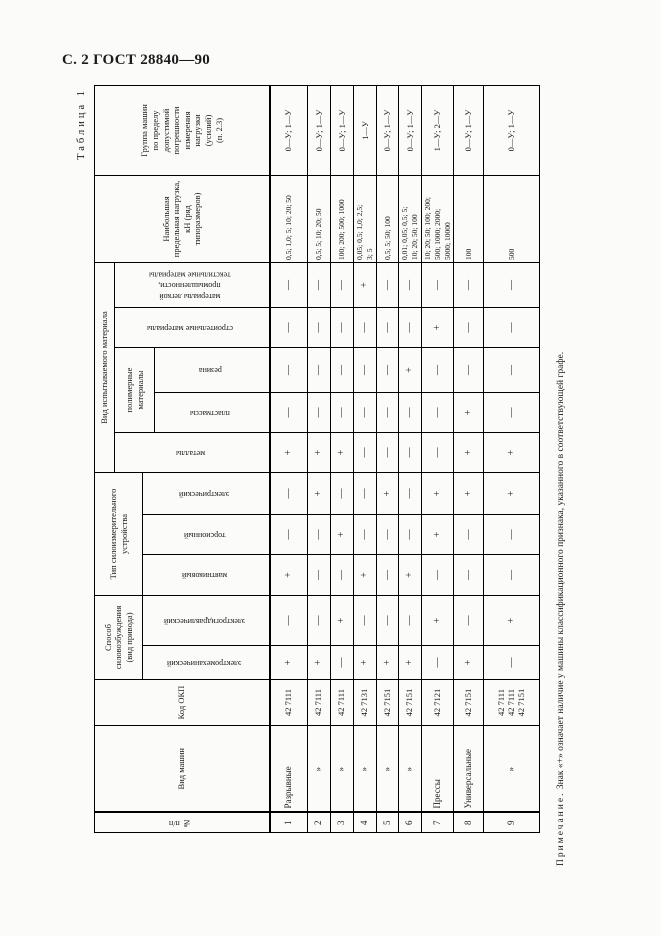 The image size is (661, 936). Describe the element at coordinates (561, 828) in the screenshot. I see `note-label: Примечание.` at that location.